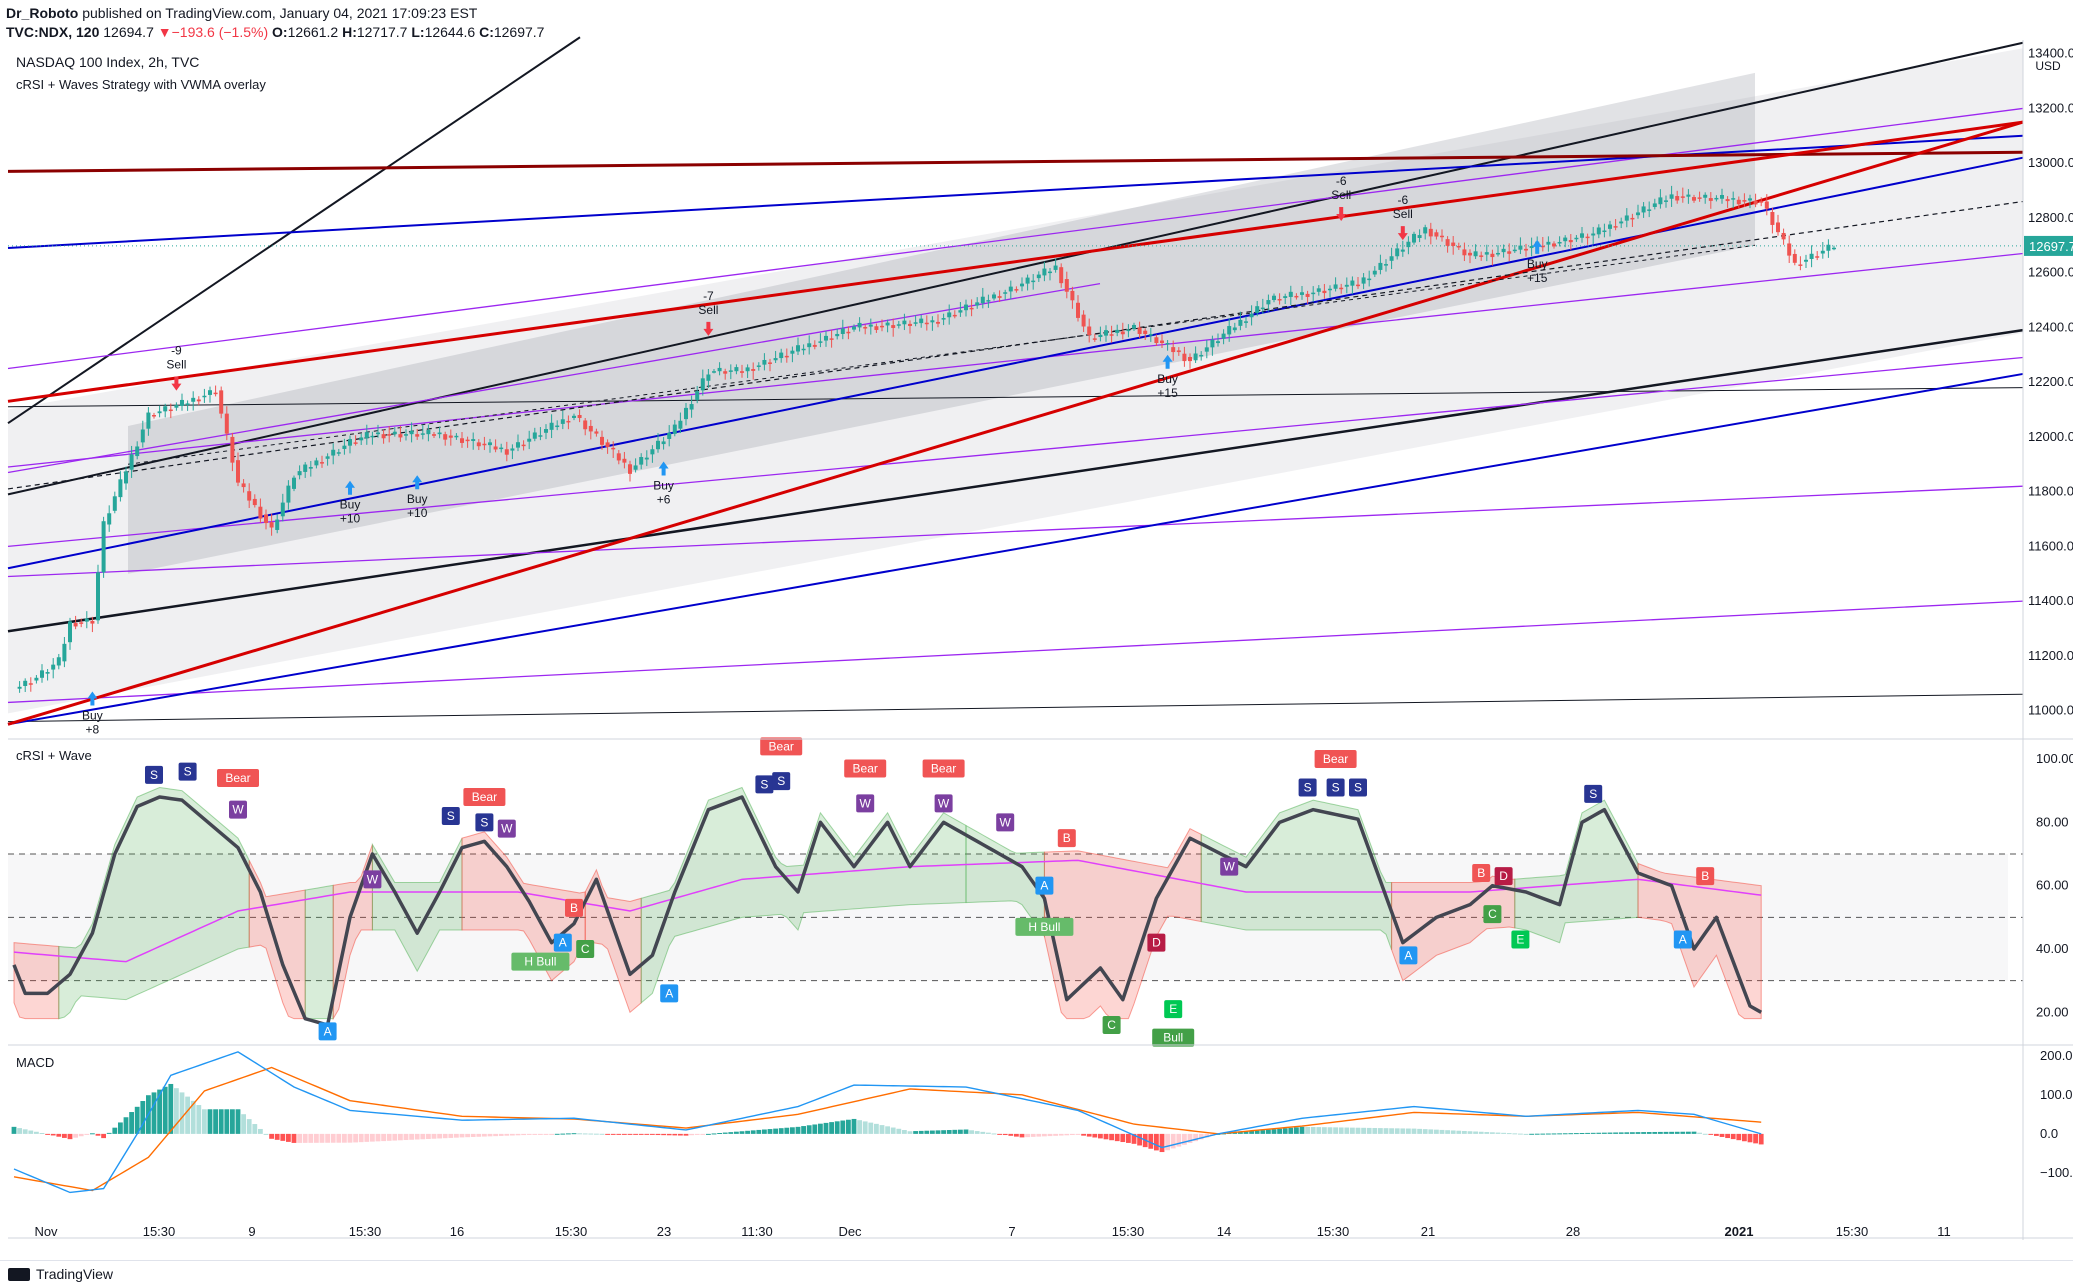  Describe the element at coordinates (943, 769) in the screenshot. I see `wave-label-text: Bear` at that location.